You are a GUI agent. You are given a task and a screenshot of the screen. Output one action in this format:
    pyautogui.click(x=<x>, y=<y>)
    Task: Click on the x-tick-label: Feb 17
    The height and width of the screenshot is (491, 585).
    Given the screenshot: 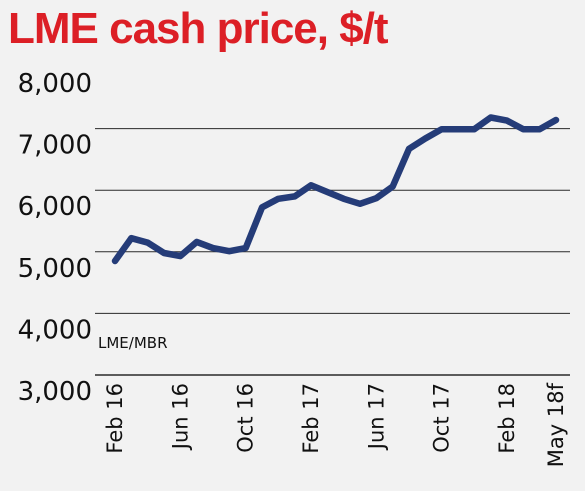 What is the action you would take?
    pyautogui.click(x=311, y=418)
    